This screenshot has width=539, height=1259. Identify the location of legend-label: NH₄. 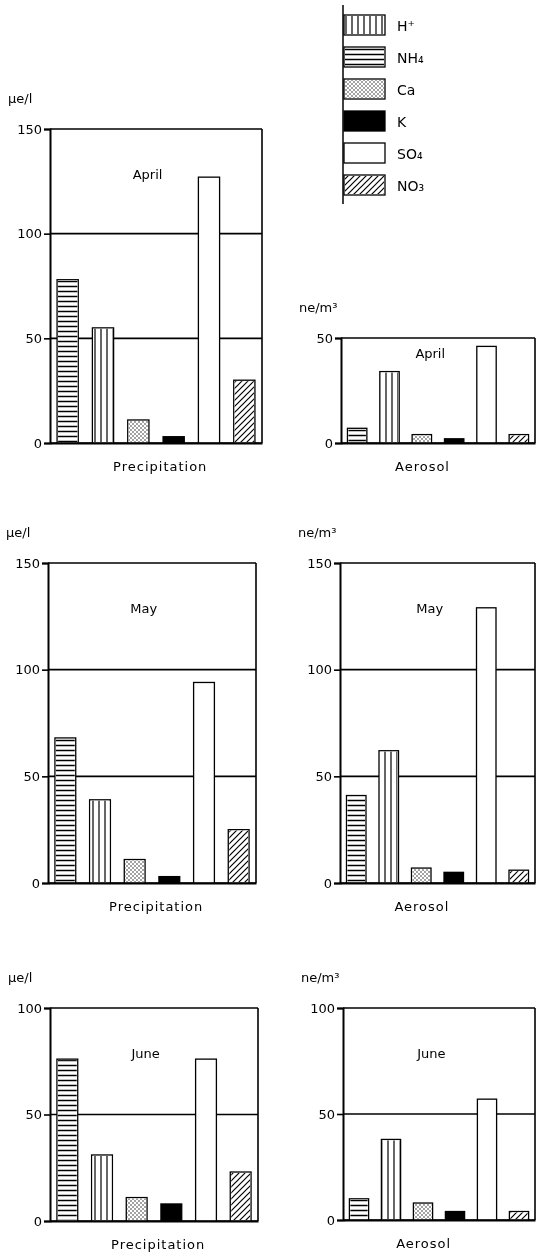
(410, 58).